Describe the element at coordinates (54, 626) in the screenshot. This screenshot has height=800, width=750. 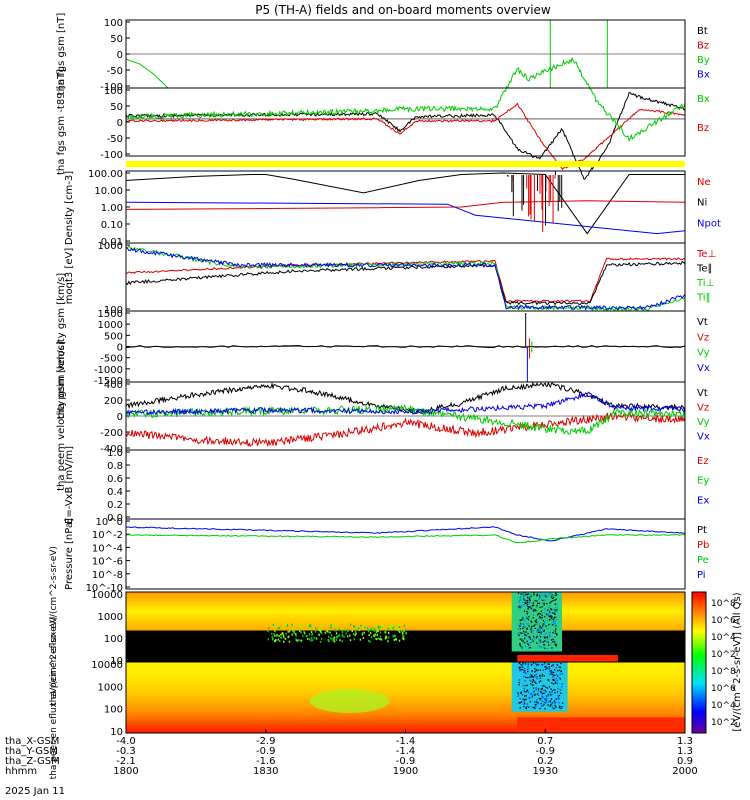
I see `panel-ylabel: tha peir en eflux eV/(cm^2-s-sr-eV)` at that location.